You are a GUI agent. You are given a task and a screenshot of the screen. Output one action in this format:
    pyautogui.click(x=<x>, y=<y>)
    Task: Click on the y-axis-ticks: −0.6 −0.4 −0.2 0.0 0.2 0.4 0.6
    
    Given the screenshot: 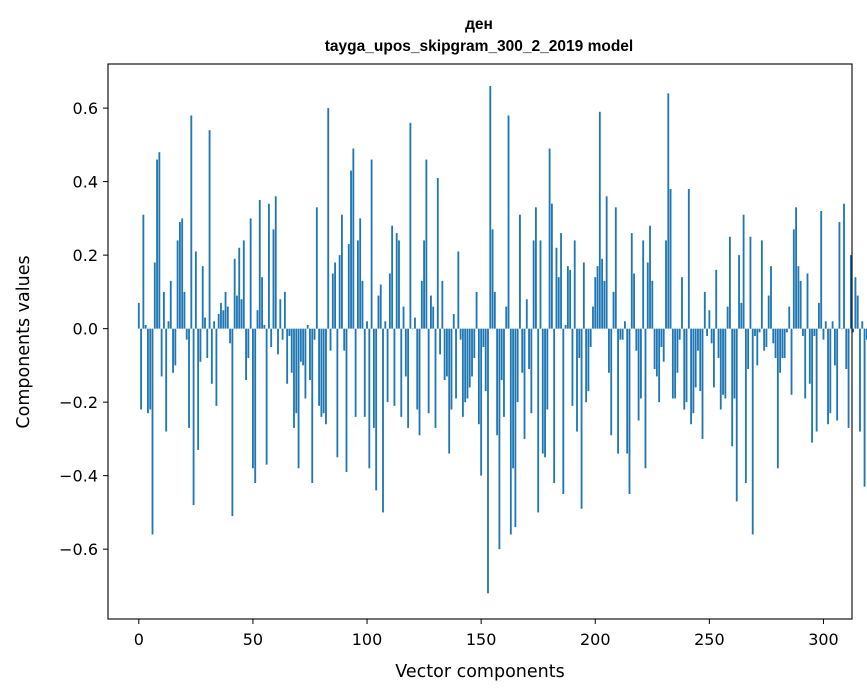 What is the action you would take?
    pyautogui.click(x=83, y=329)
    